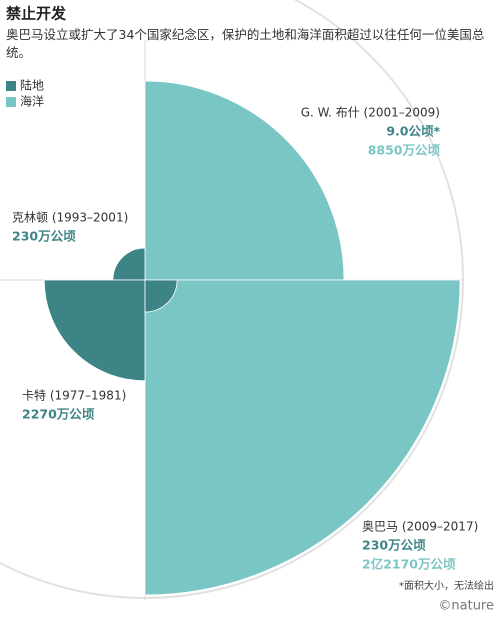 The height and width of the screenshot is (618, 500). What do you see at coordinates (413, 131) in the screenshot?
I see `value-label: 9.0公顷*` at bounding box center [413, 131].